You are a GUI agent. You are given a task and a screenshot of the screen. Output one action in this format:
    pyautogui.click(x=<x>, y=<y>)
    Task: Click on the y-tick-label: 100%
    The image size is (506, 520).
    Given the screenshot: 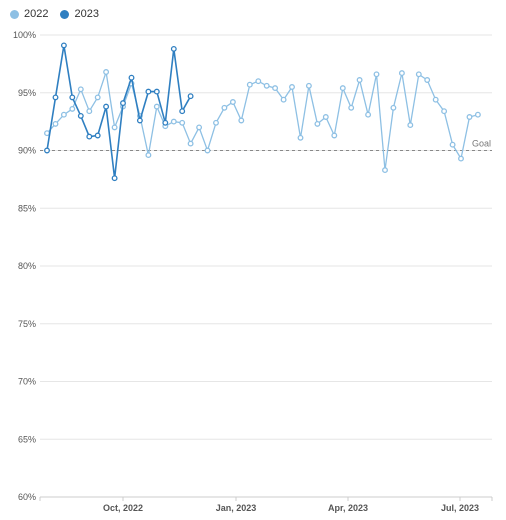 What is the action you would take?
    pyautogui.click(x=24, y=35)
    